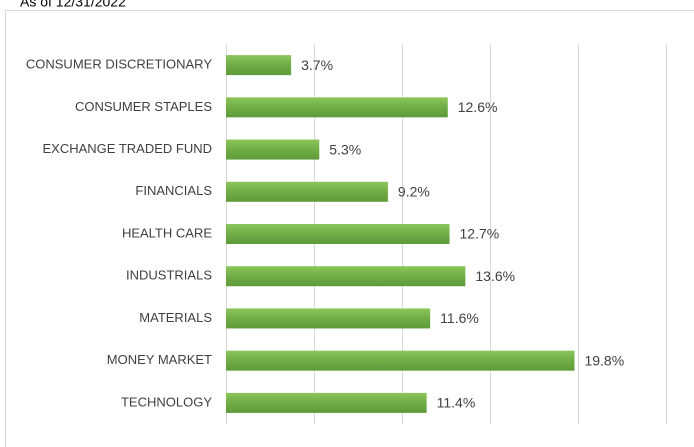 The image size is (694, 447). Describe the element at coordinates (167, 232) in the screenshot. I see `y-tick-label: HEALTH CARE` at that location.